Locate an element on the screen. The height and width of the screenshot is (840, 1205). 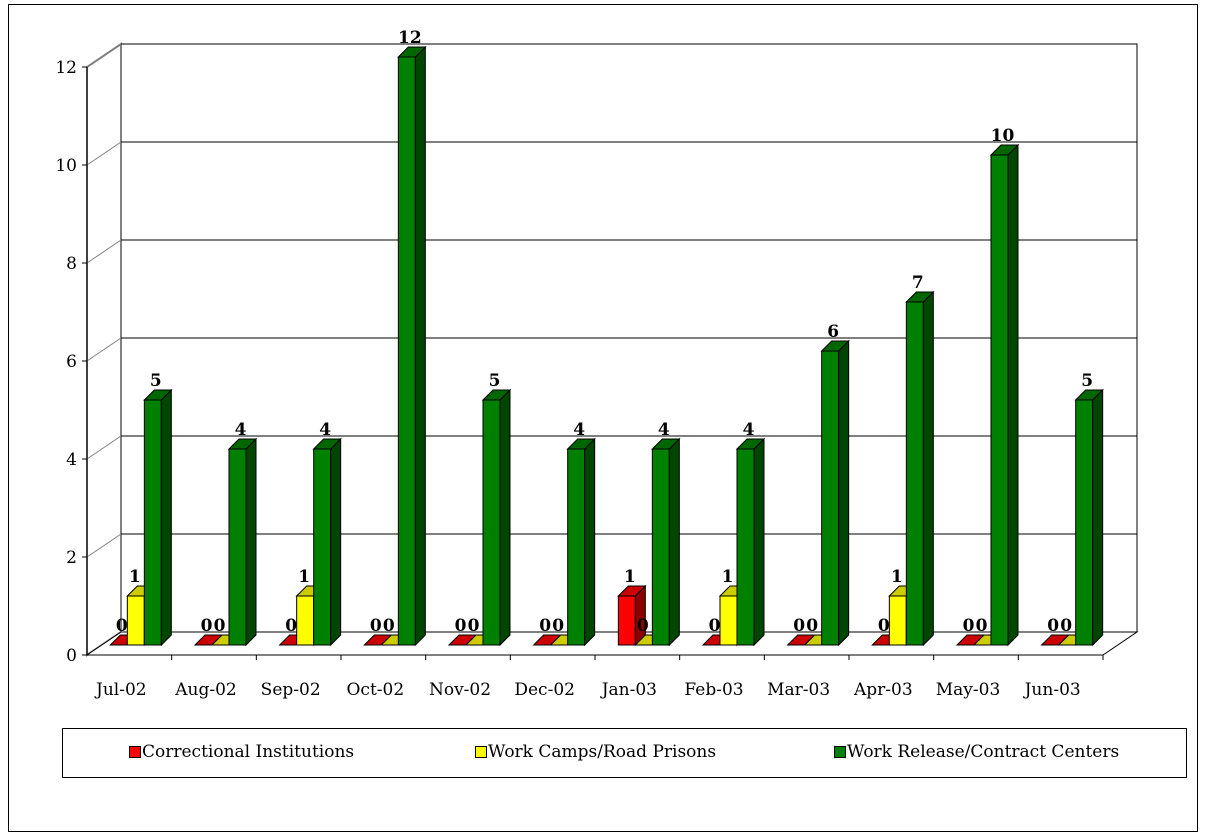
x-tick-label: Nov-02 is located at coordinates (460, 690).